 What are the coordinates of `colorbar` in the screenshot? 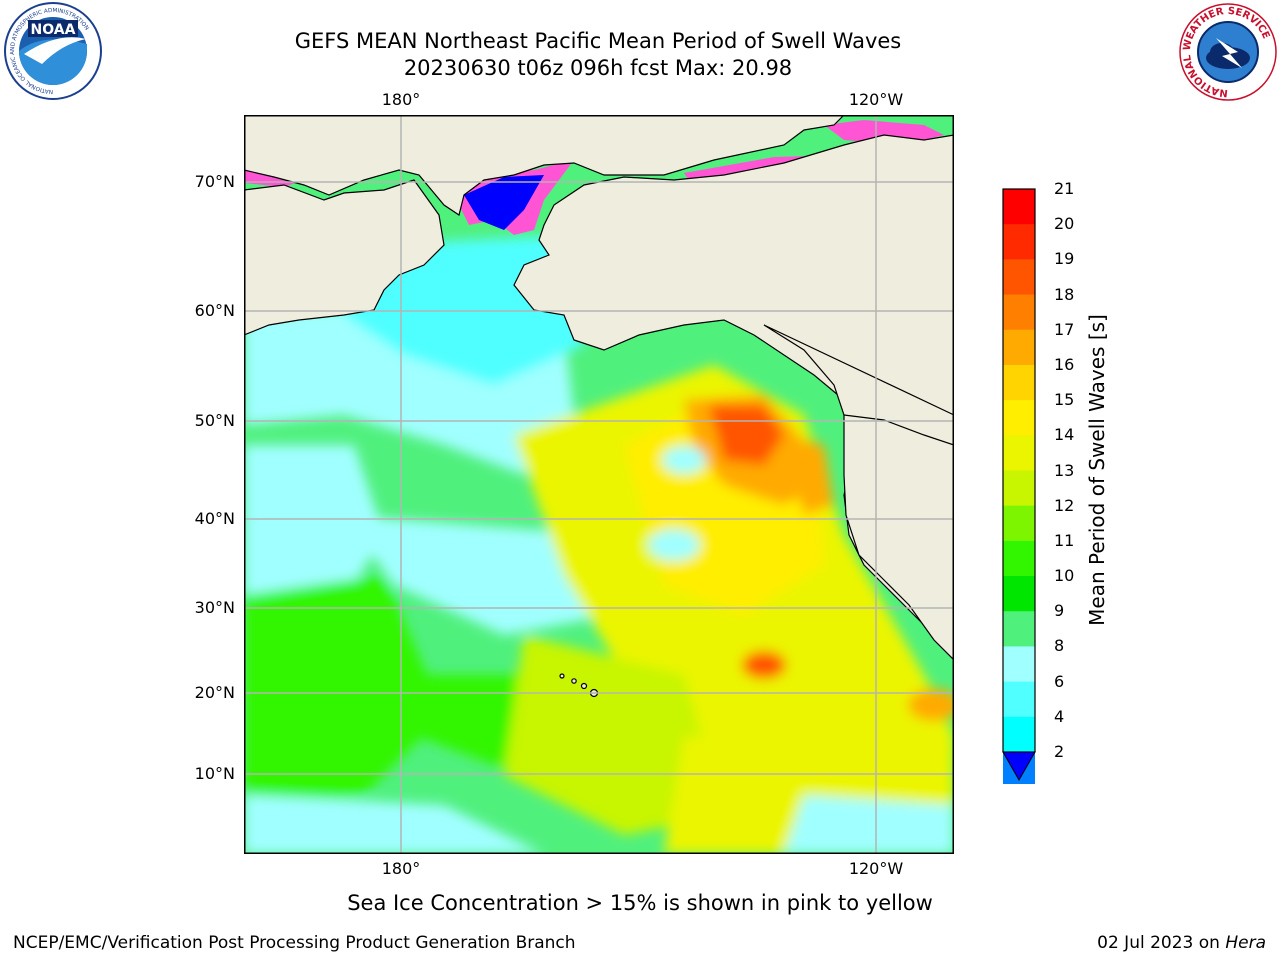 It's located at (1019, 486).